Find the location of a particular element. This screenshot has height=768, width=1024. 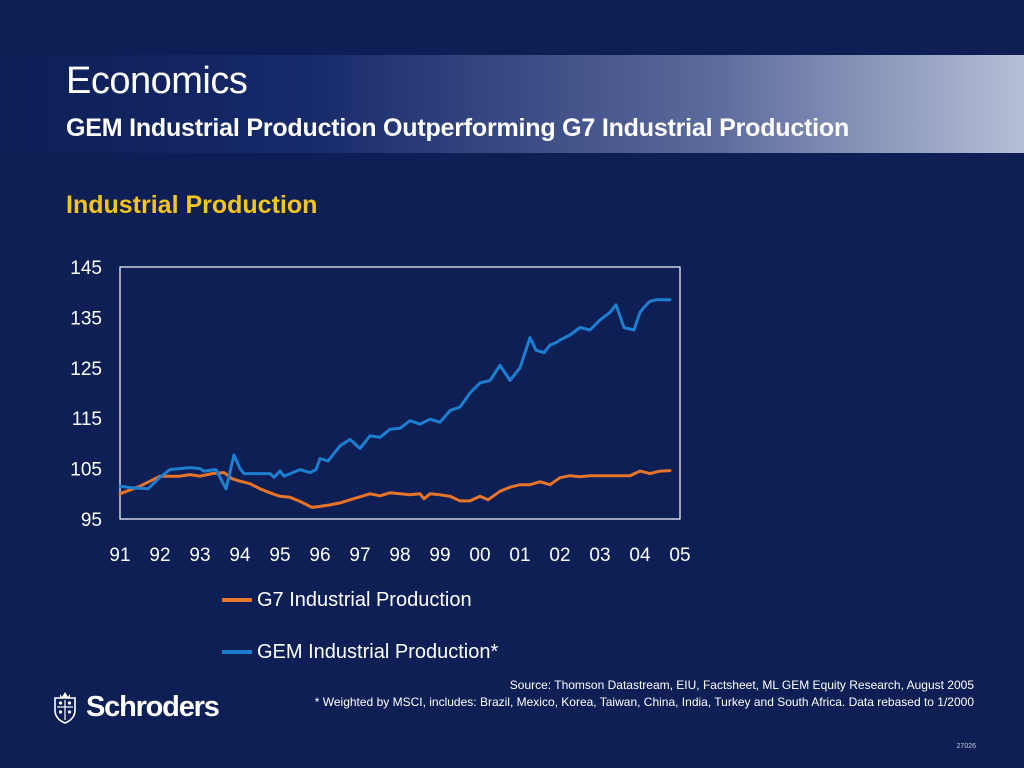

logo-wordmark: Schroders is located at coordinates (153, 706).